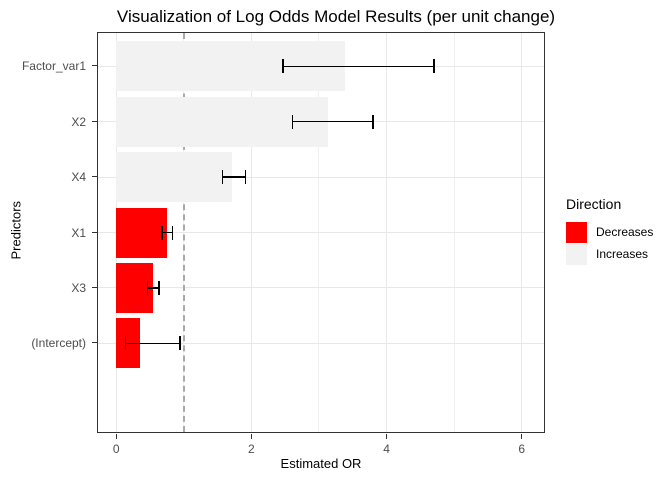  What do you see at coordinates (180, 343) in the screenshot?
I see `errorbar-cap-high-(Intercept)` at bounding box center [180, 343].